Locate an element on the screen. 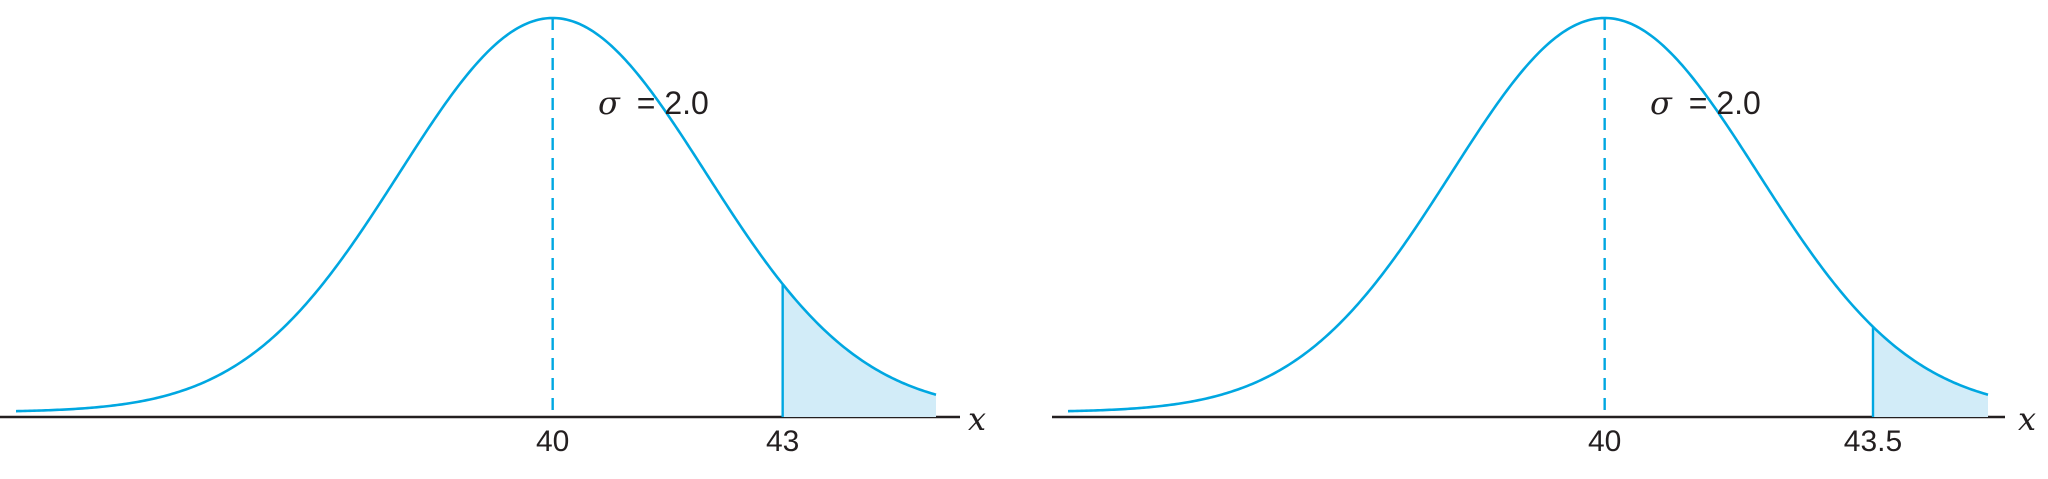  tick-label-cutoff: 43.5 is located at coordinates (1873, 441).